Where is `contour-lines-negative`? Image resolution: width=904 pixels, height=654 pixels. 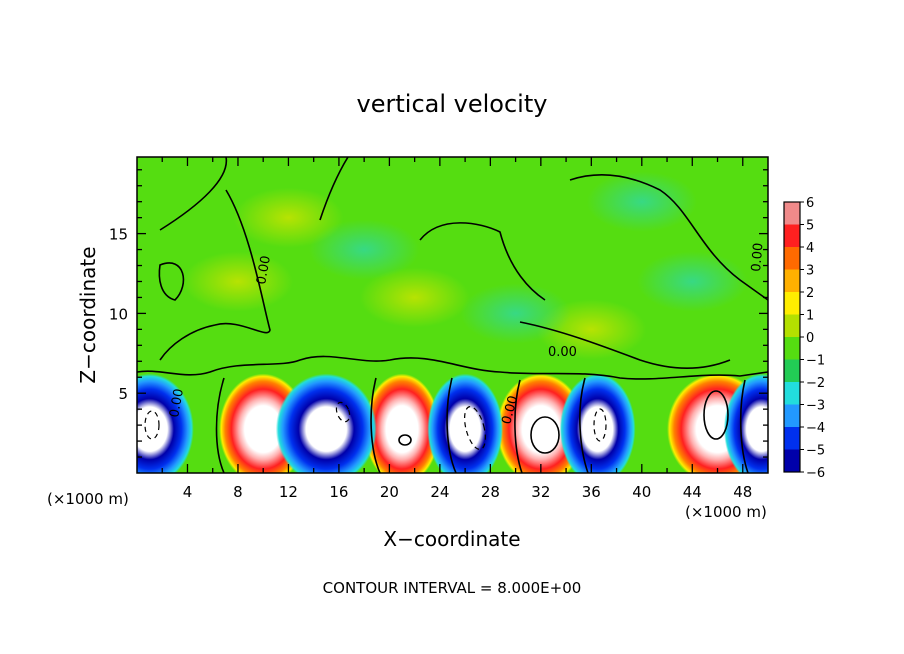
contour-lines-negative is located at coordinates (375, 425).